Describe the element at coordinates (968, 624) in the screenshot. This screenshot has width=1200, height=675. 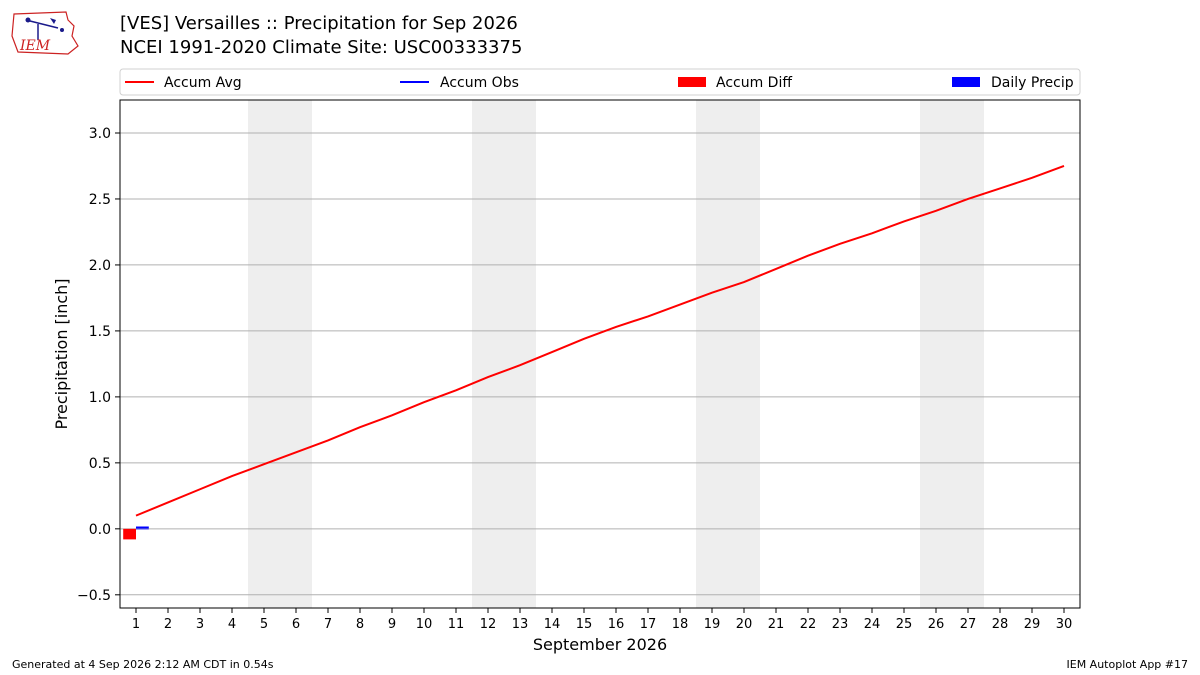
I see `x-tick-label: 27` at that location.